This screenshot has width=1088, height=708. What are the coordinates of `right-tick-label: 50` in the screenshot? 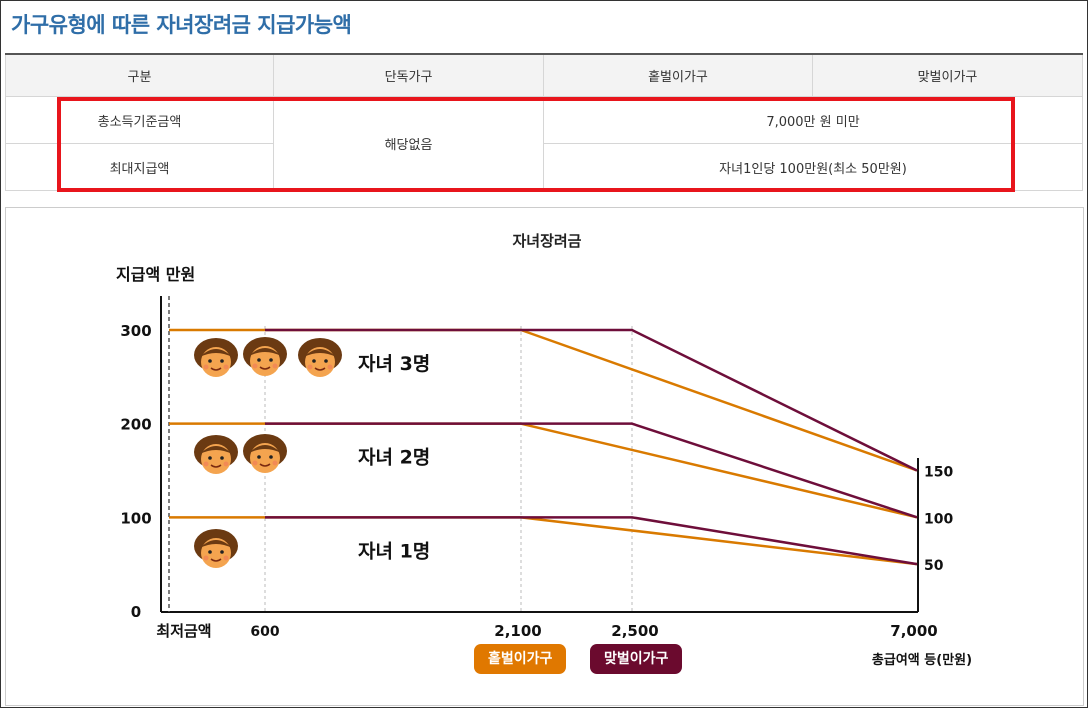 It's located at (934, 566).